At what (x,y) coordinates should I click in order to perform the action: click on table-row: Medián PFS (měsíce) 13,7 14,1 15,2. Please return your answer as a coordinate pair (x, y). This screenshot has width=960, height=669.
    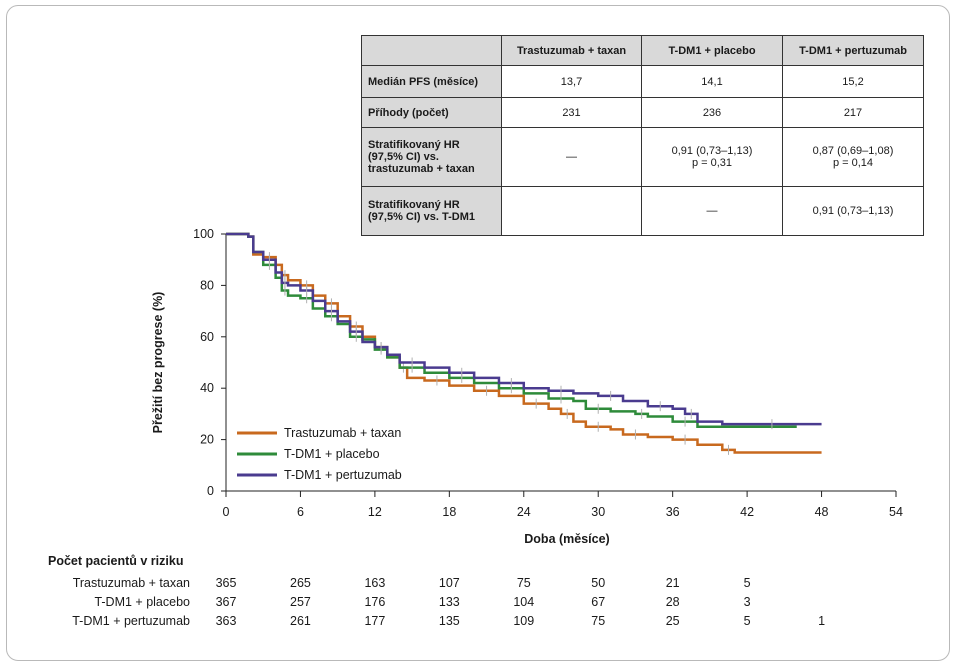
    Looking at the image, I should click on (642, 82).